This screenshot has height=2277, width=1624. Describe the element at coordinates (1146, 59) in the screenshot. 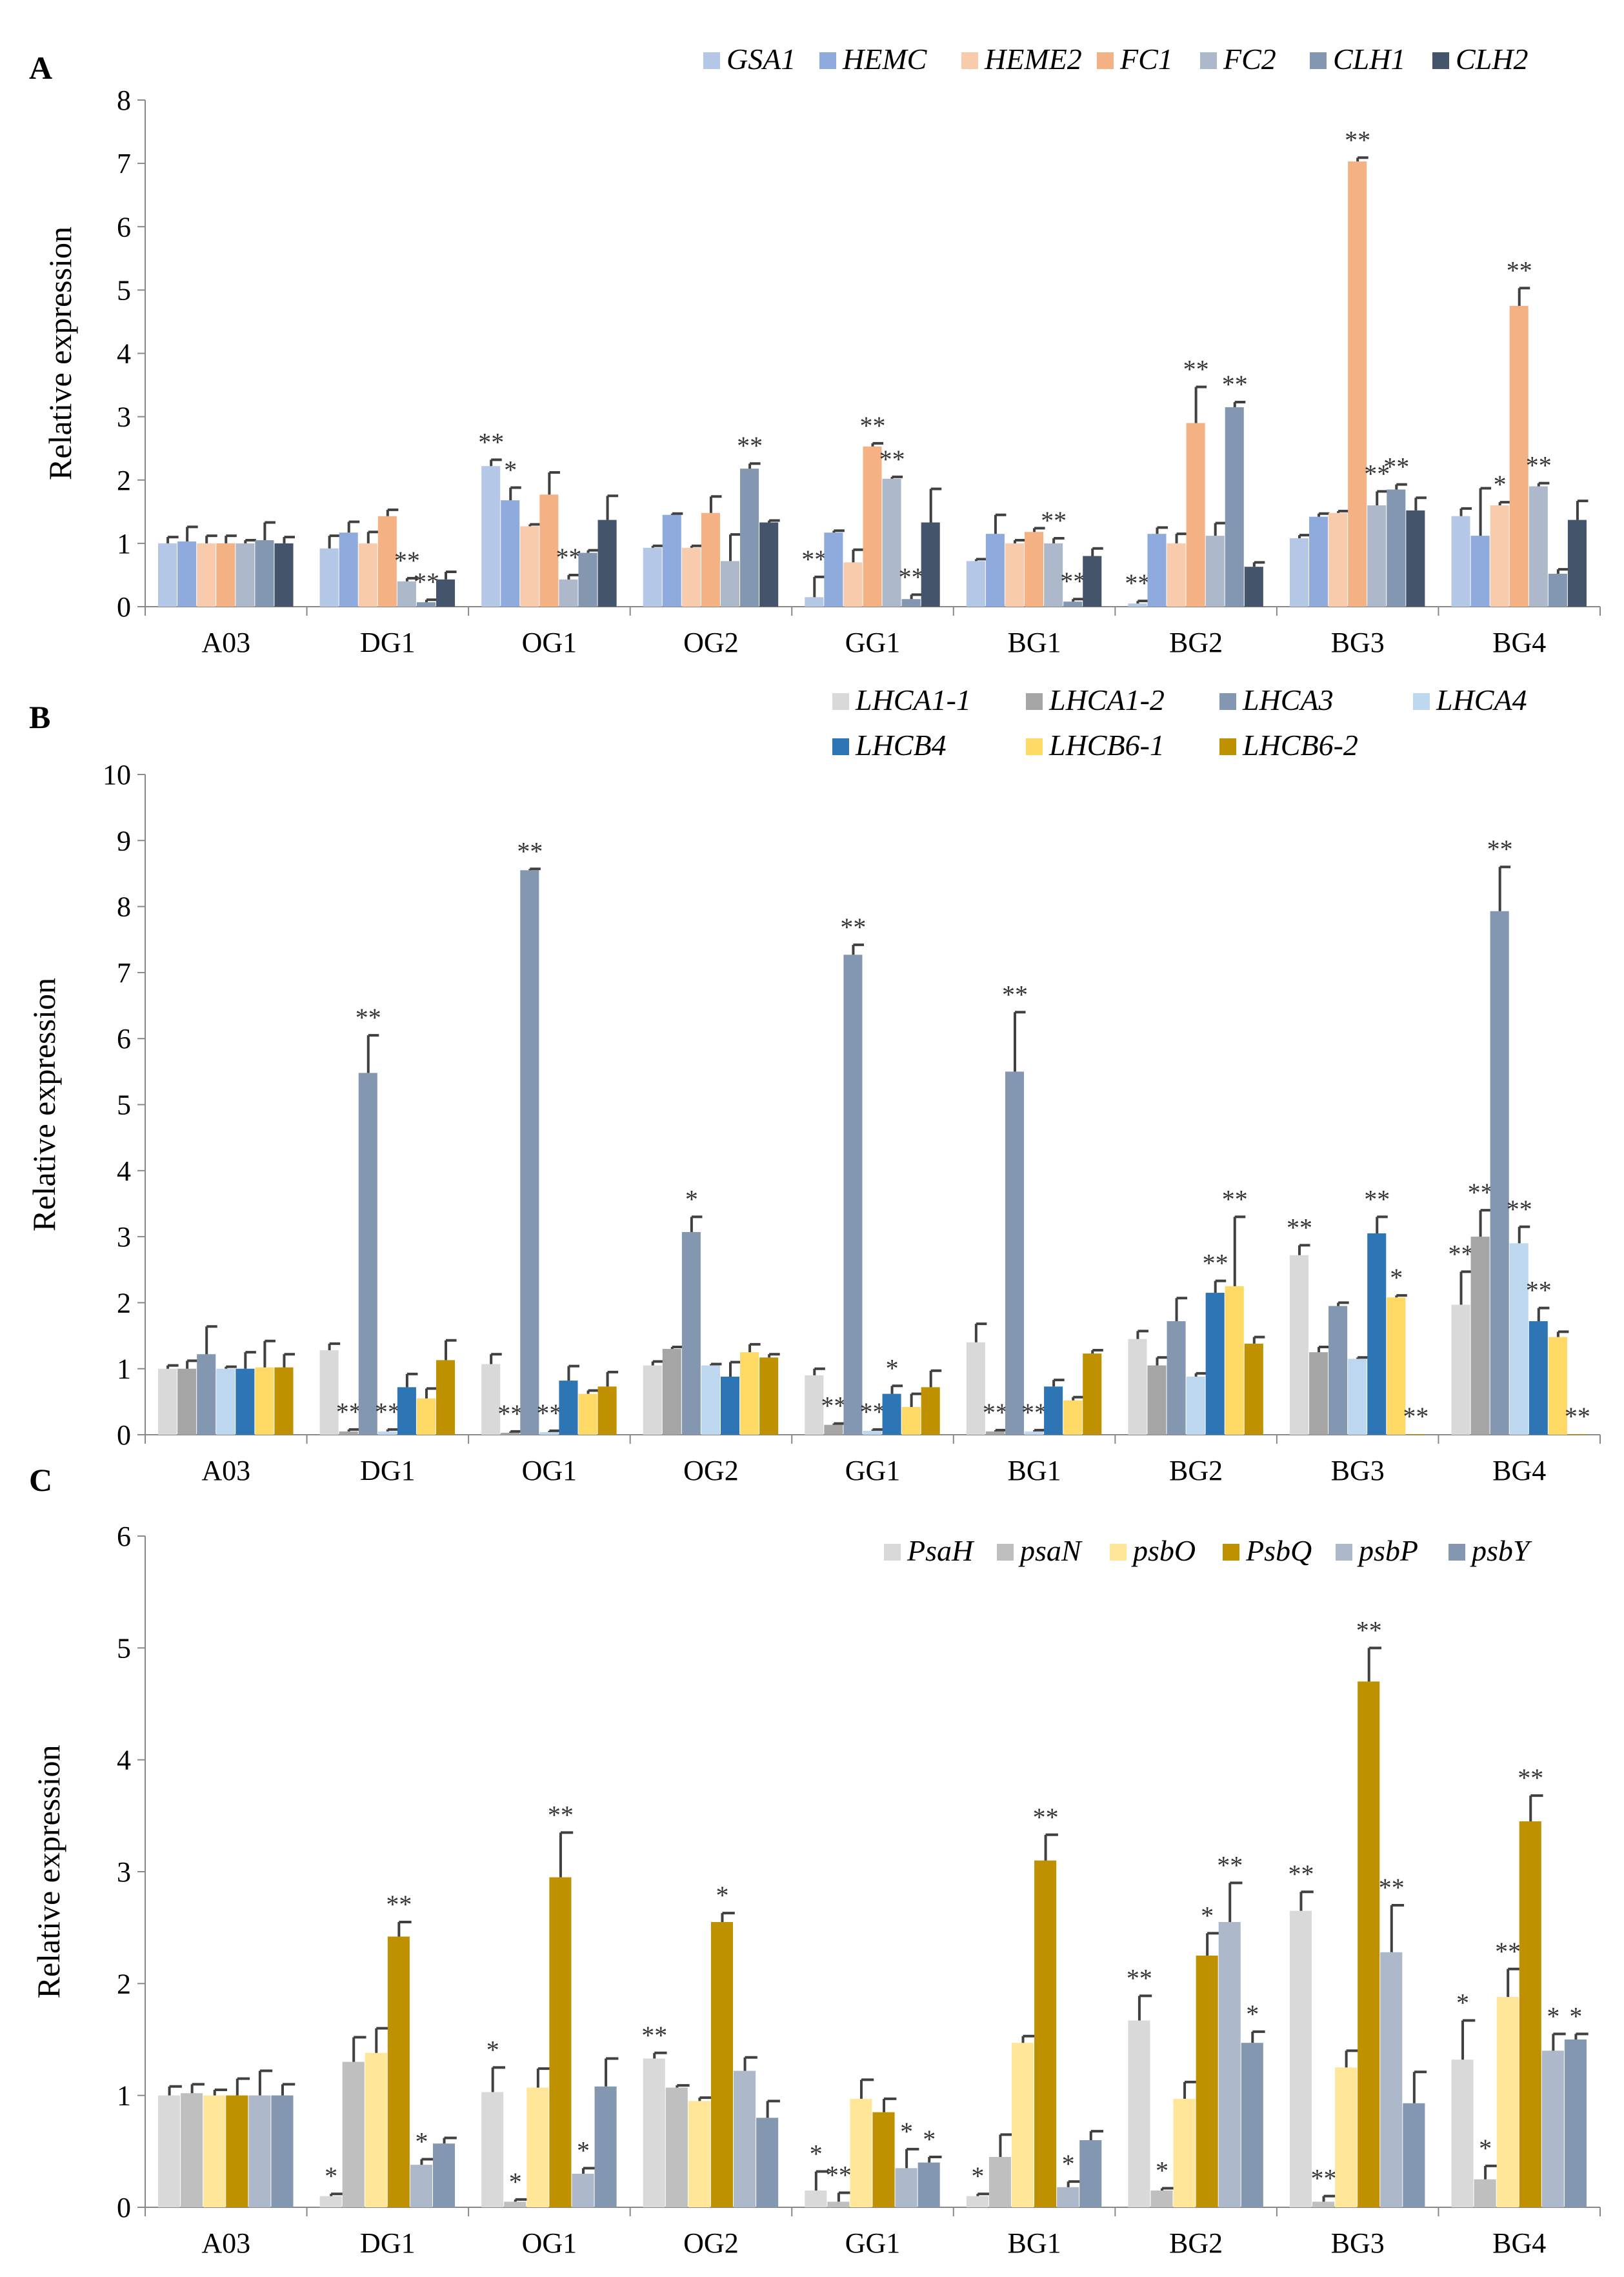

I see `legend-label: FC1` at that location.